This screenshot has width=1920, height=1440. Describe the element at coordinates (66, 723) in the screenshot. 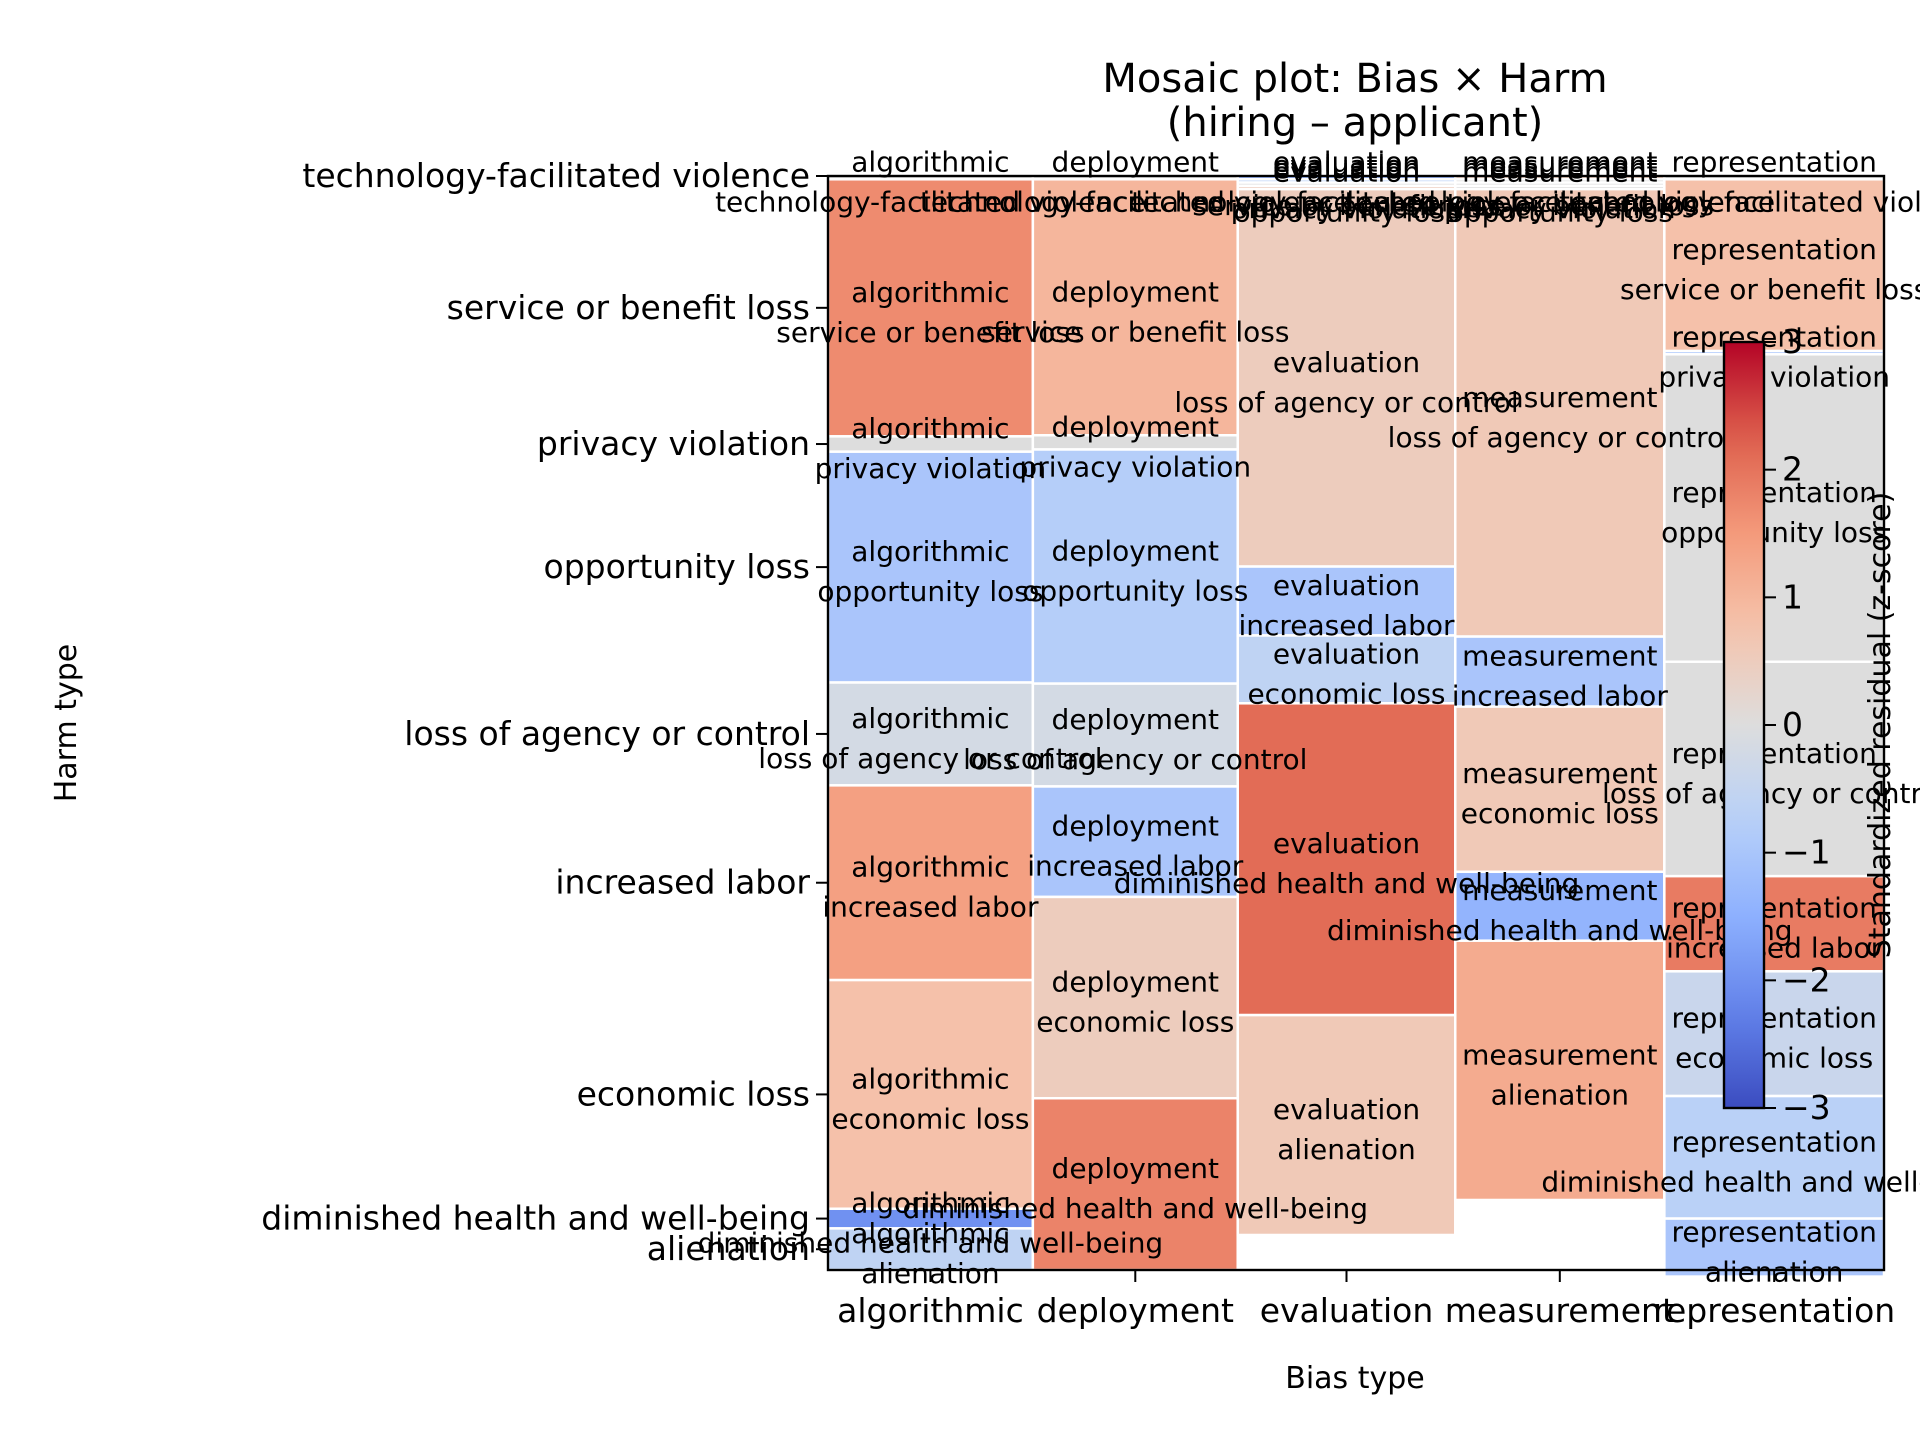

I see `y-axis-label: Harm type` at that location.